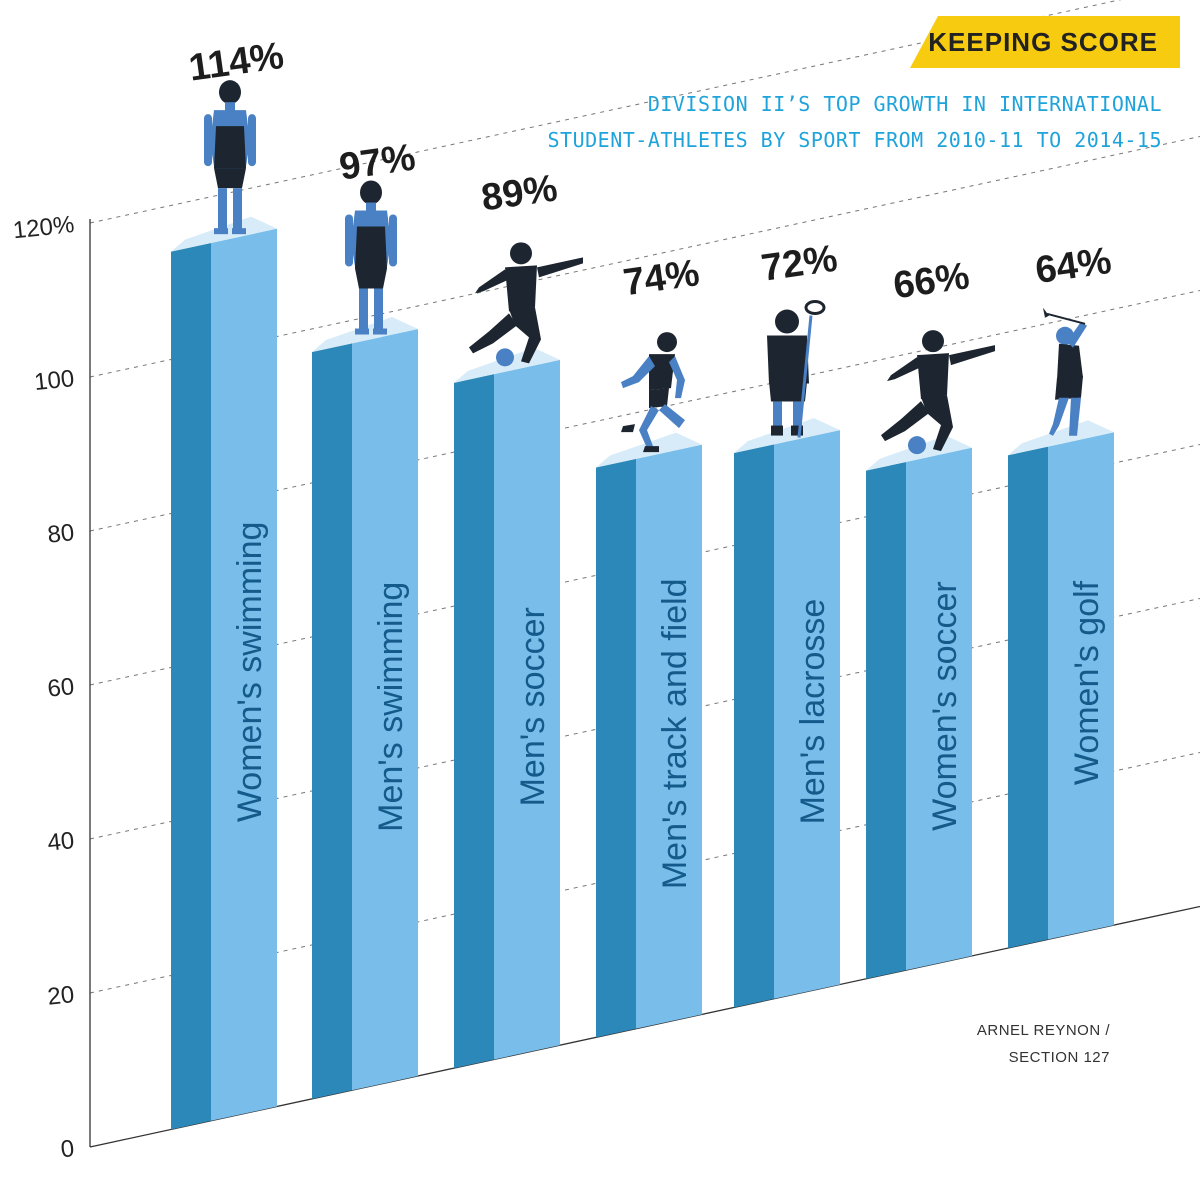  Describe the element at coordinates (799, 264) in the screenshot. I see `value-label: 72%` at that location.